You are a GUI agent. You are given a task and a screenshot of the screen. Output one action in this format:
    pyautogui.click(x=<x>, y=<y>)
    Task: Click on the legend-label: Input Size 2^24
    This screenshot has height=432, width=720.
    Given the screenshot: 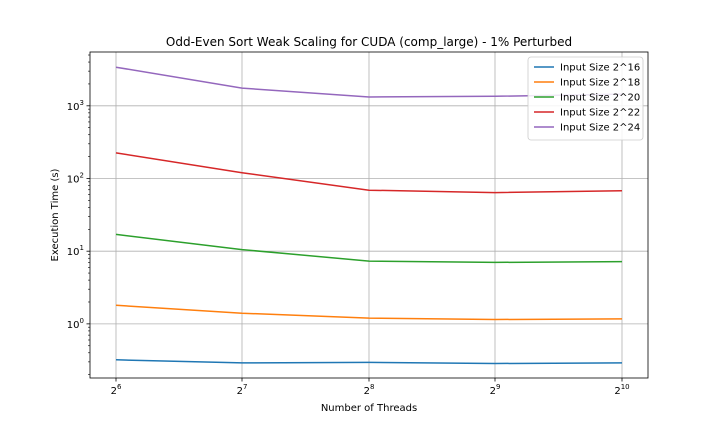 What is the action you would take?
    pyautogui.click(x=600, y=128)
    